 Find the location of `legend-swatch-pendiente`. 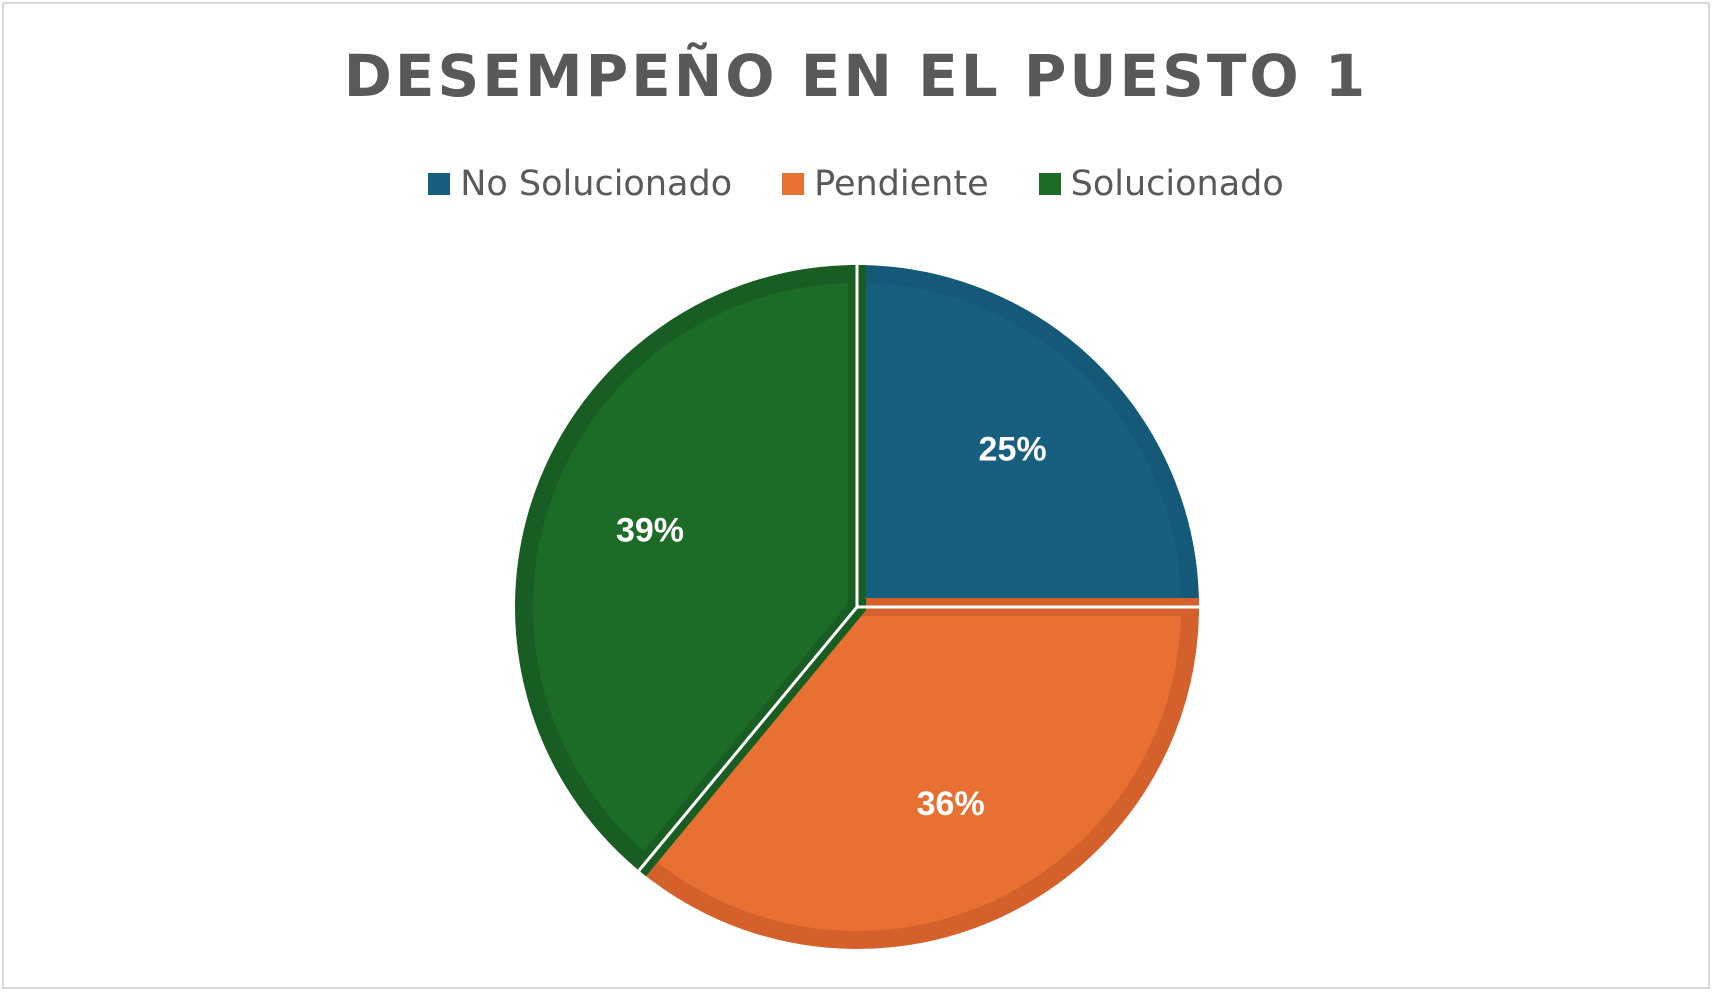

legend-swatch-pendiente is located at coordinates (793, 184).